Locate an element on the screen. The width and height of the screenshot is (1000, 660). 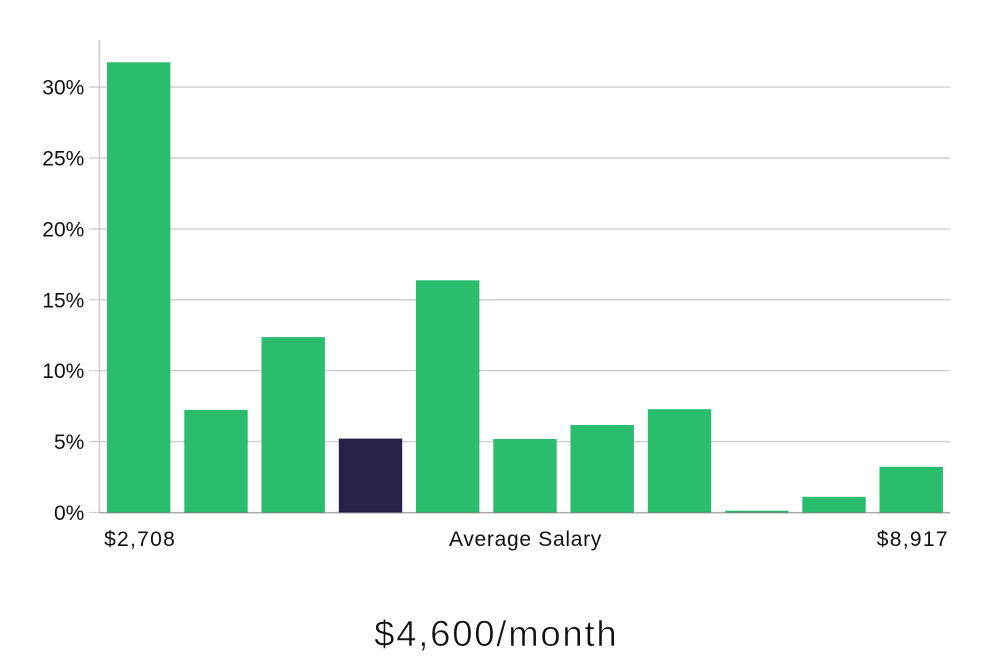
svg-text: 0% is located at coordinates (69, 513).